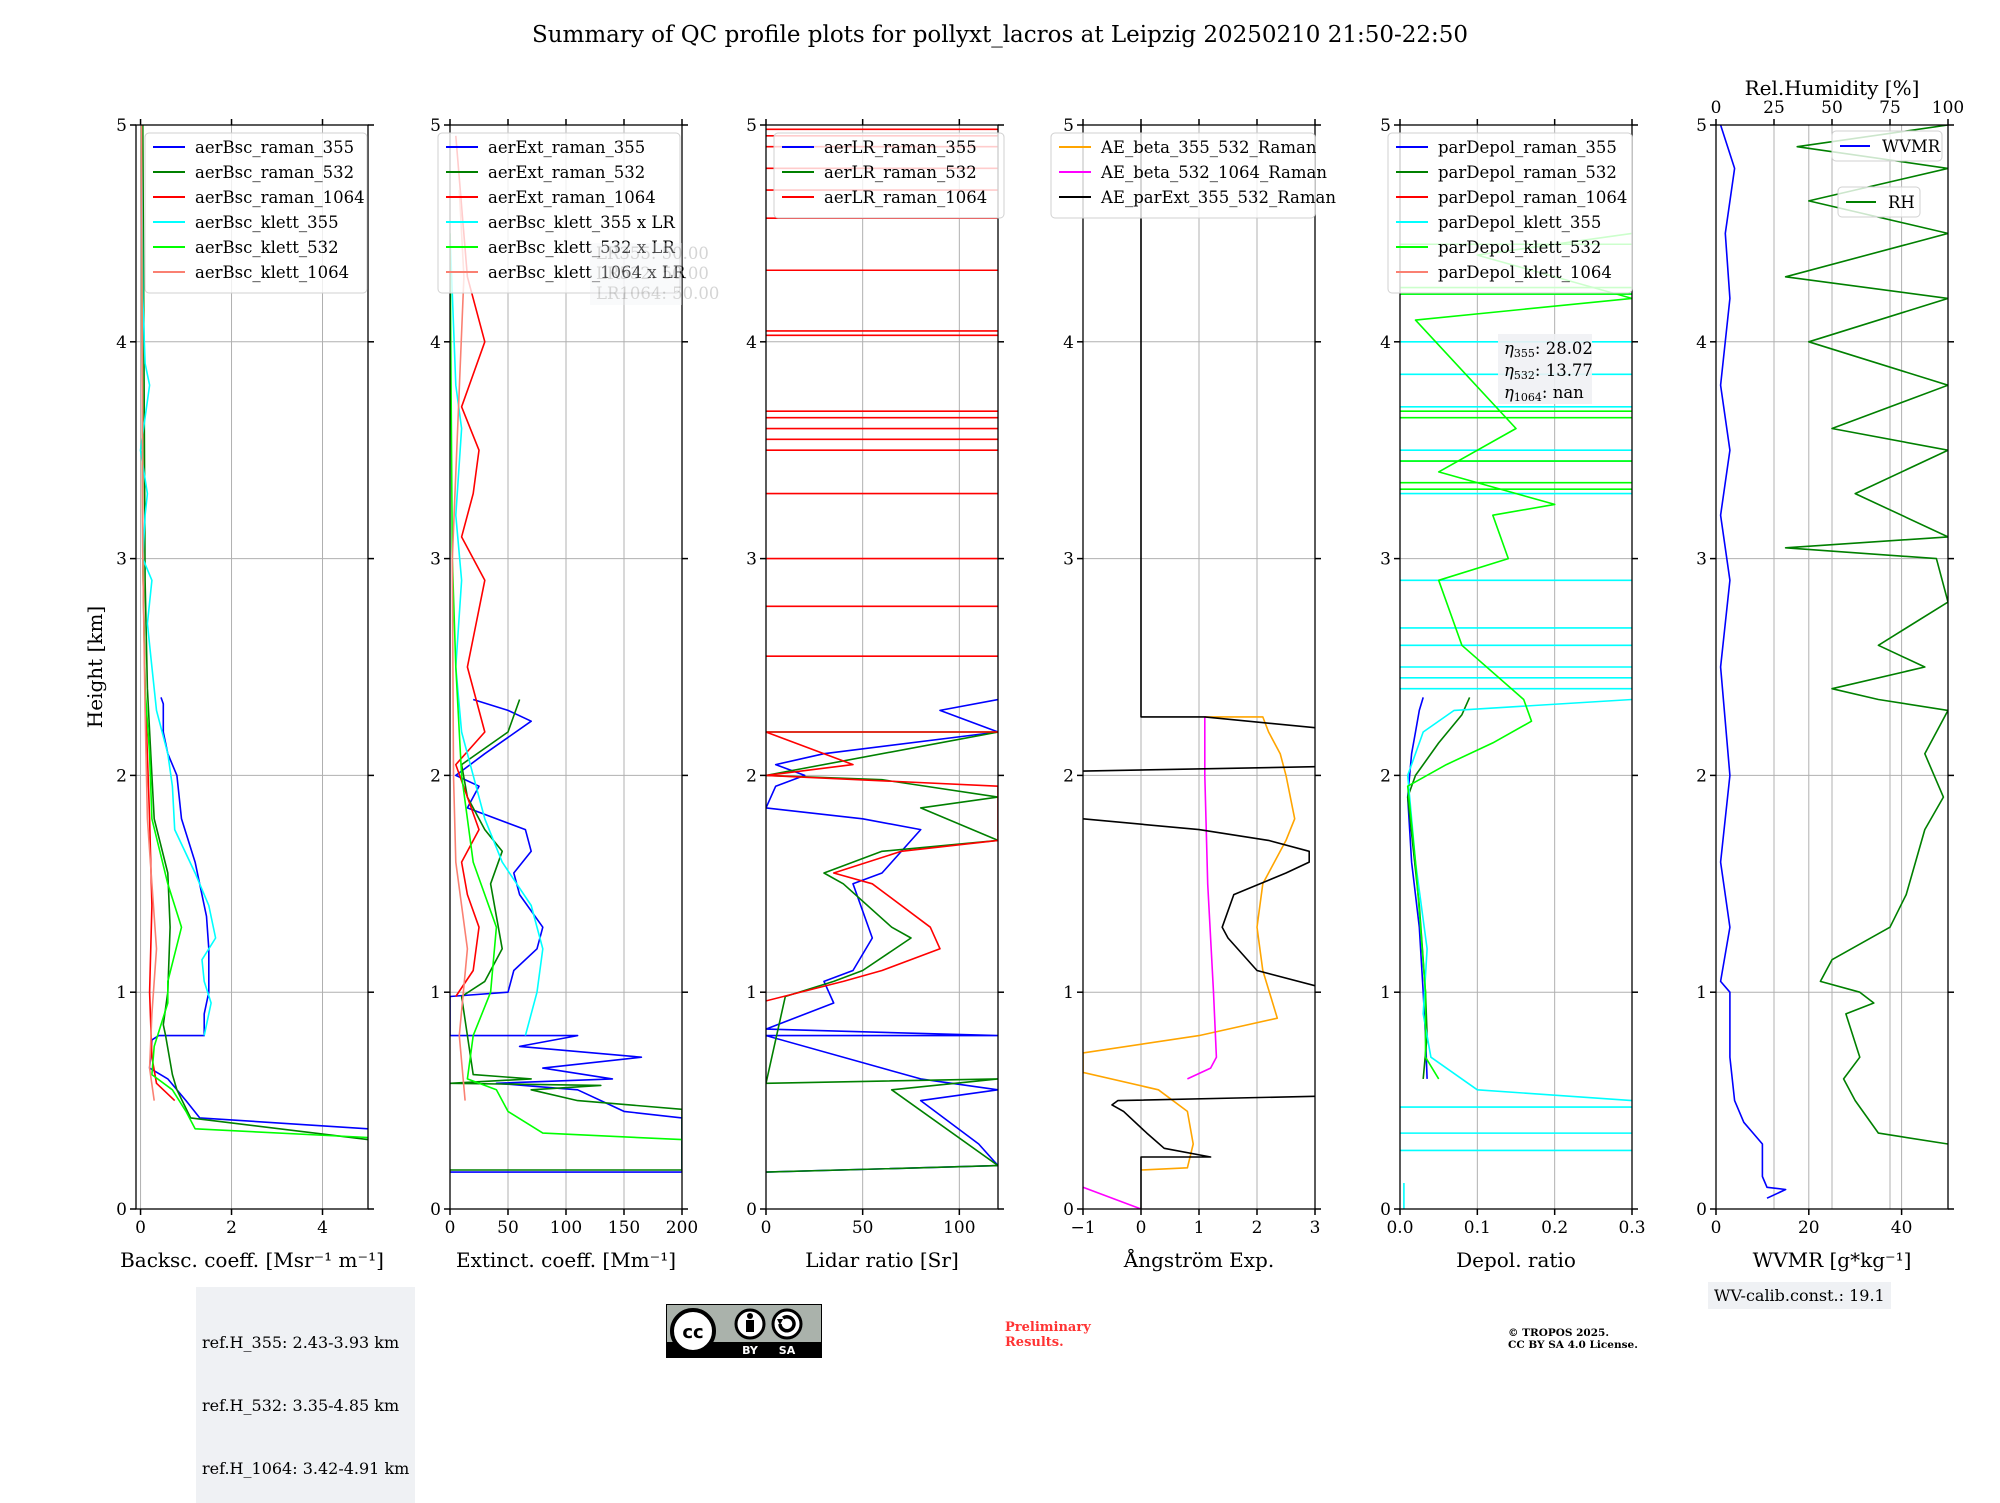 The height and width of the screenshot is (1503, 2000). What do you see at coordinates (1701, 126) in the screenshot?
I see `y-tick-label: 5` at bounding box center [1701, 126].